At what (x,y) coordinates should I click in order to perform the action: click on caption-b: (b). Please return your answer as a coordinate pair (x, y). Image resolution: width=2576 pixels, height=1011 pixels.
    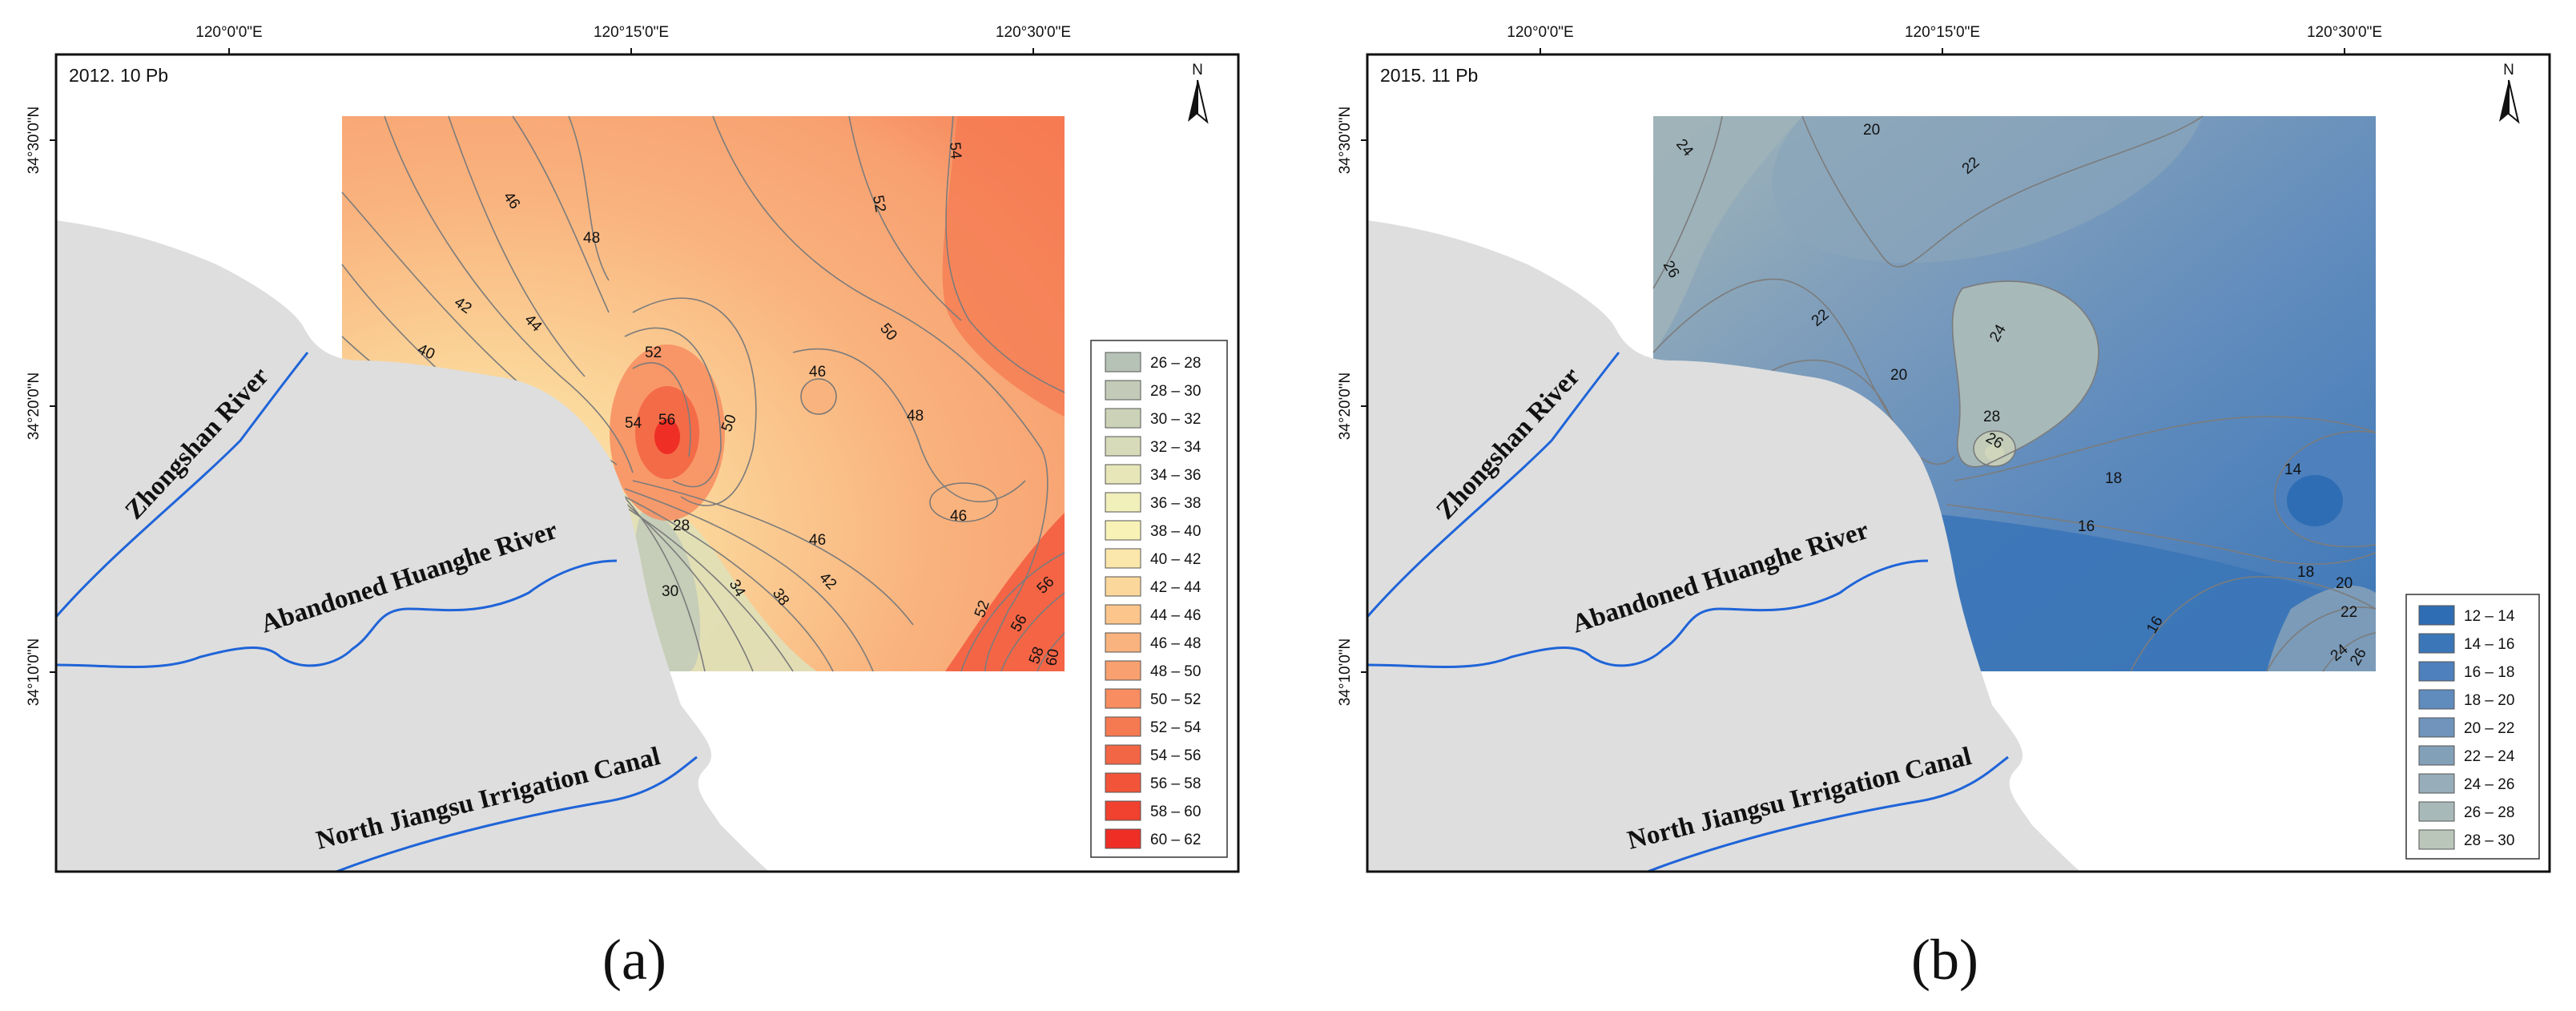
    Looking at the image, I should click on (1944, 960).